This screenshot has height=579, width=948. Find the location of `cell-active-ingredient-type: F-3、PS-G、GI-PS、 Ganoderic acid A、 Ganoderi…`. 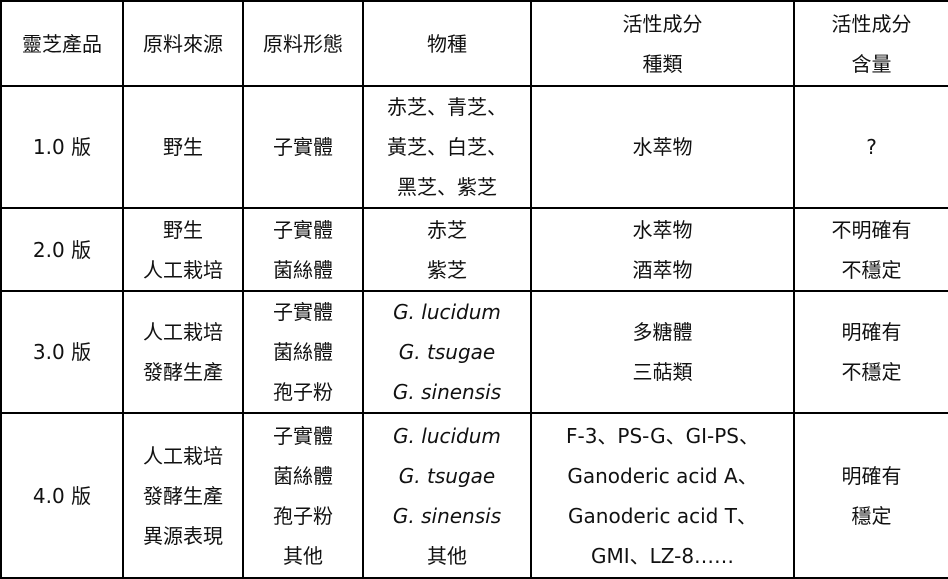

cell-active-ingredient-type: F-3、PS-G、GI-PS、 Ganoderic acid A、 Ganoderi… is located at coordinates (662, 495).